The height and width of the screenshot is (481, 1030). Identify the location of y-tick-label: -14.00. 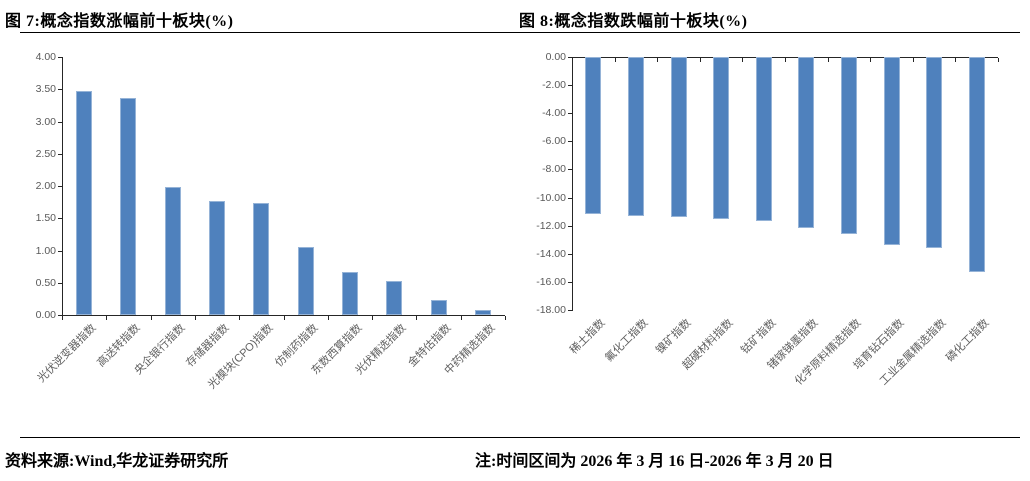
(551, 254).